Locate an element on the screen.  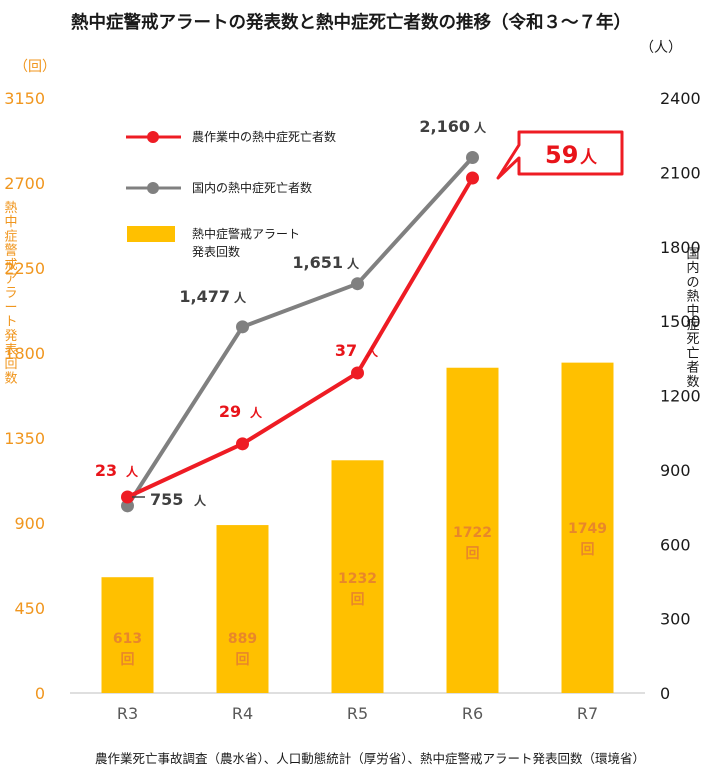
y-right-tick-label: 0 is located at coordinates (665, 693).